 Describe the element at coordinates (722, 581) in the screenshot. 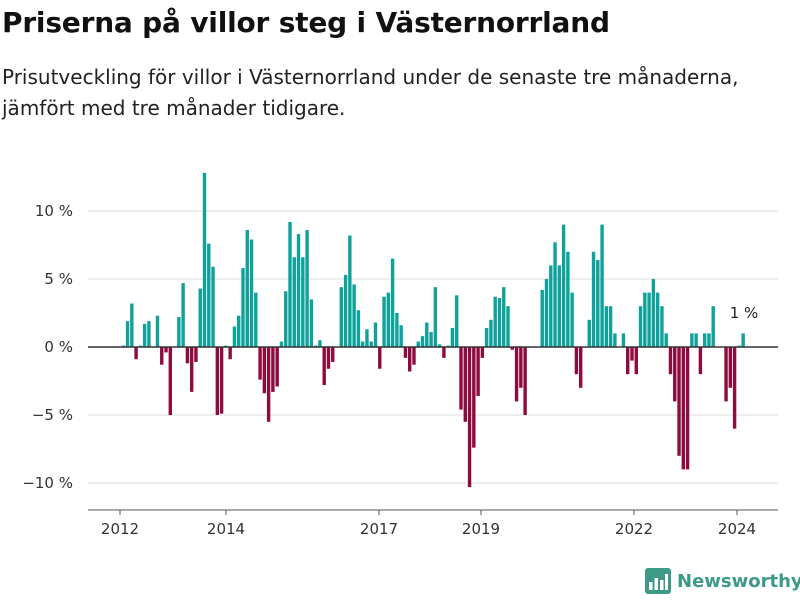

I see `newsworthy-logo: Newsworthy` at that location.